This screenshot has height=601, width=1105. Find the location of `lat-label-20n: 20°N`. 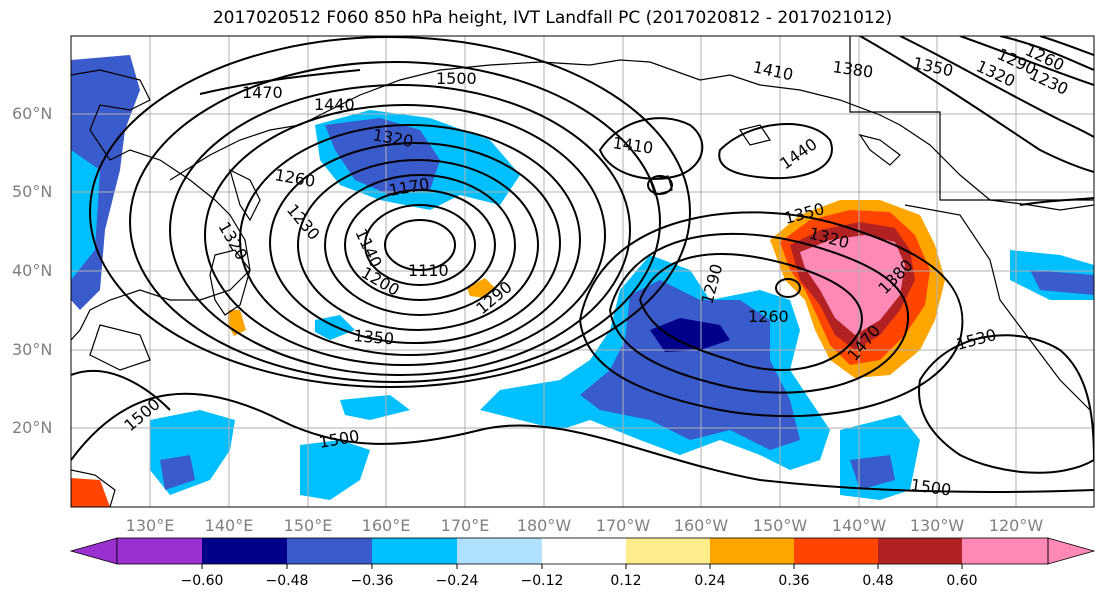

lat-label-20n: 20°N is located at coordinates (32, 427).